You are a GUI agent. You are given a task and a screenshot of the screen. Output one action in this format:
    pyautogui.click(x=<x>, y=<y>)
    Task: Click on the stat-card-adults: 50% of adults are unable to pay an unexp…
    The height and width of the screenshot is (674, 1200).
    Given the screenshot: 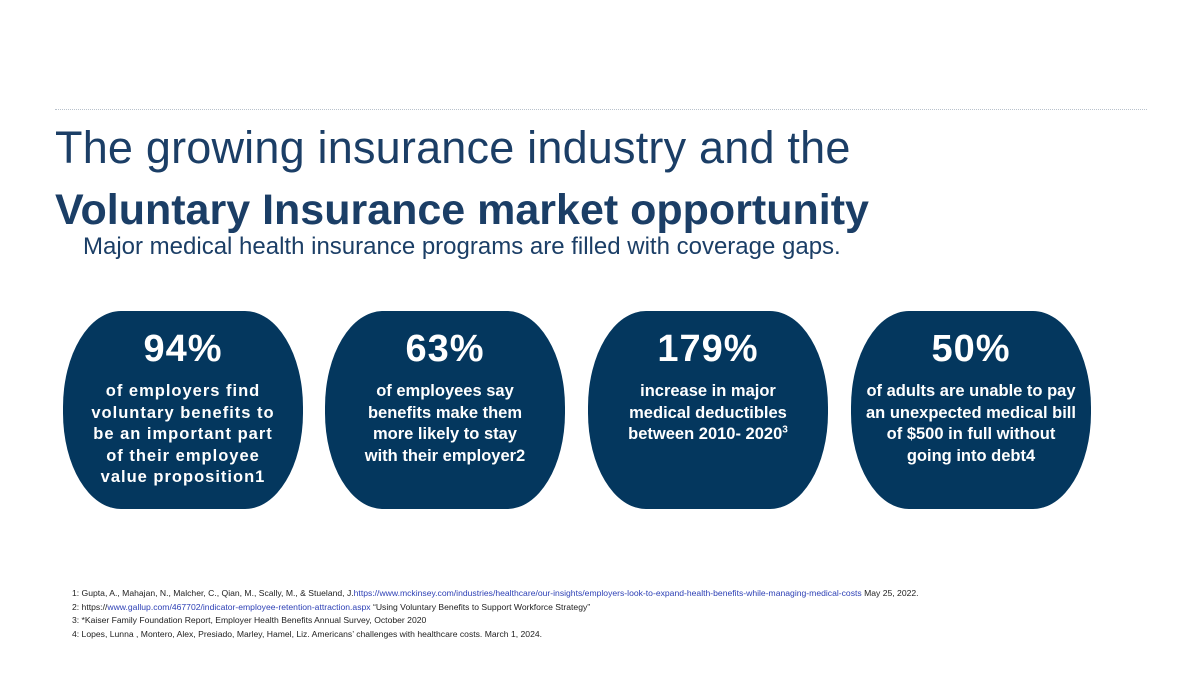 What is the action you would take?
    pyautogui.click(x=971, y=410)
    